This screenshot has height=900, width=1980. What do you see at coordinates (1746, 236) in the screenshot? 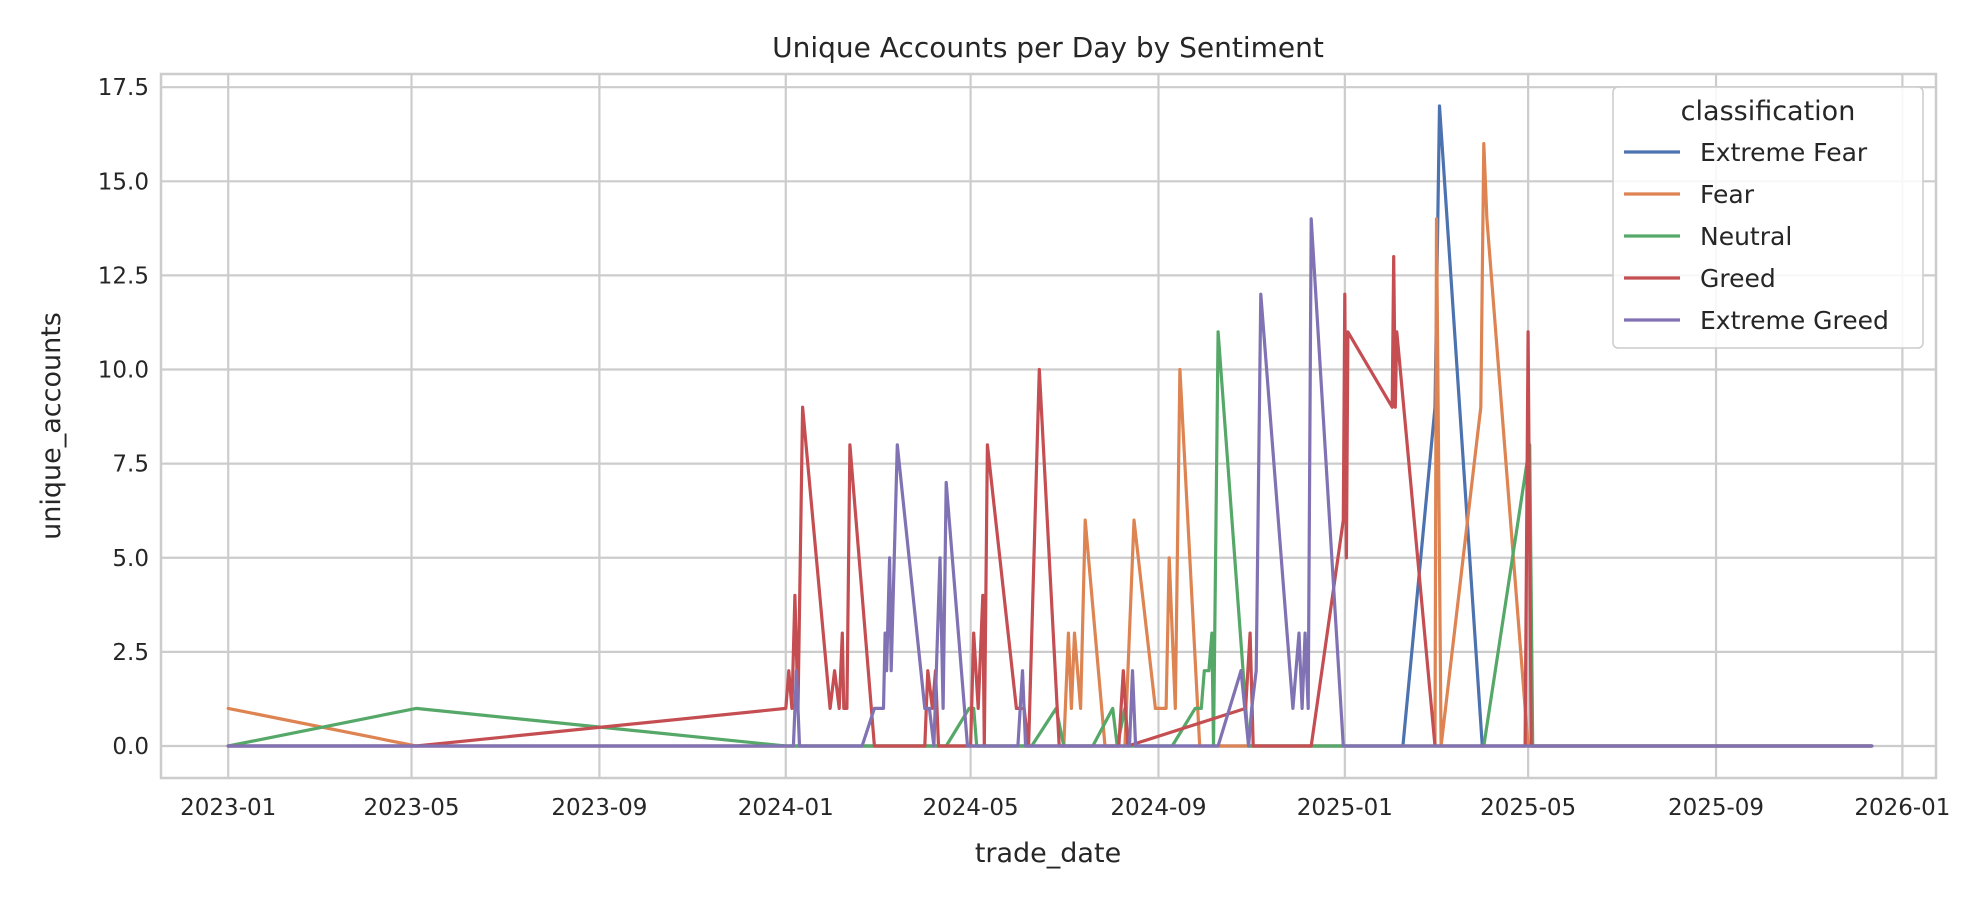
I see `legend-label: Neutral` at bounding box center [1746, 236].